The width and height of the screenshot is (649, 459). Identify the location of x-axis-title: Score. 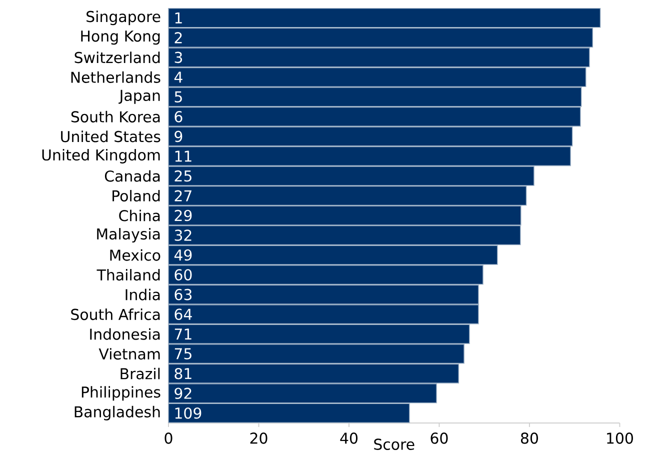
(394, 444).